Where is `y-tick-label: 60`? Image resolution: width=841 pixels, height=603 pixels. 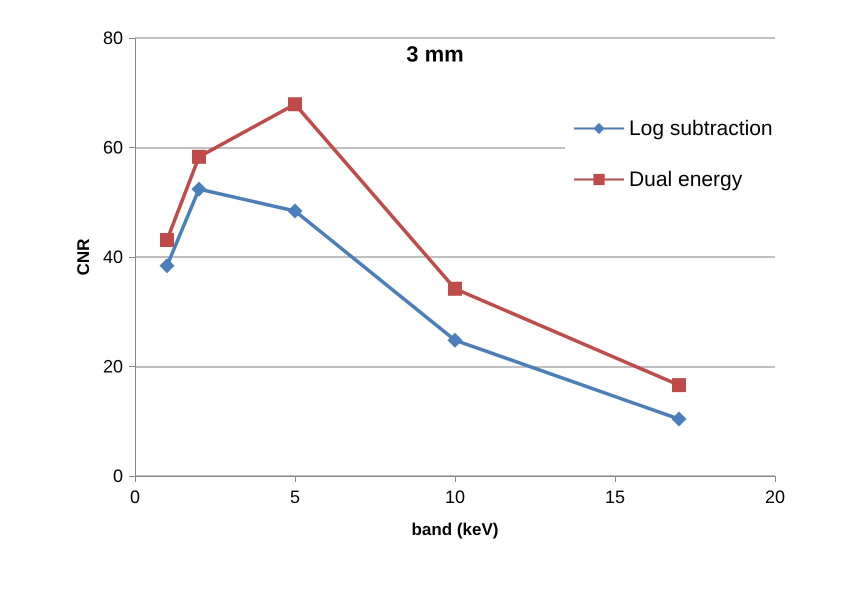 y-tick-label: 60 is located at coordinates (112, 148).